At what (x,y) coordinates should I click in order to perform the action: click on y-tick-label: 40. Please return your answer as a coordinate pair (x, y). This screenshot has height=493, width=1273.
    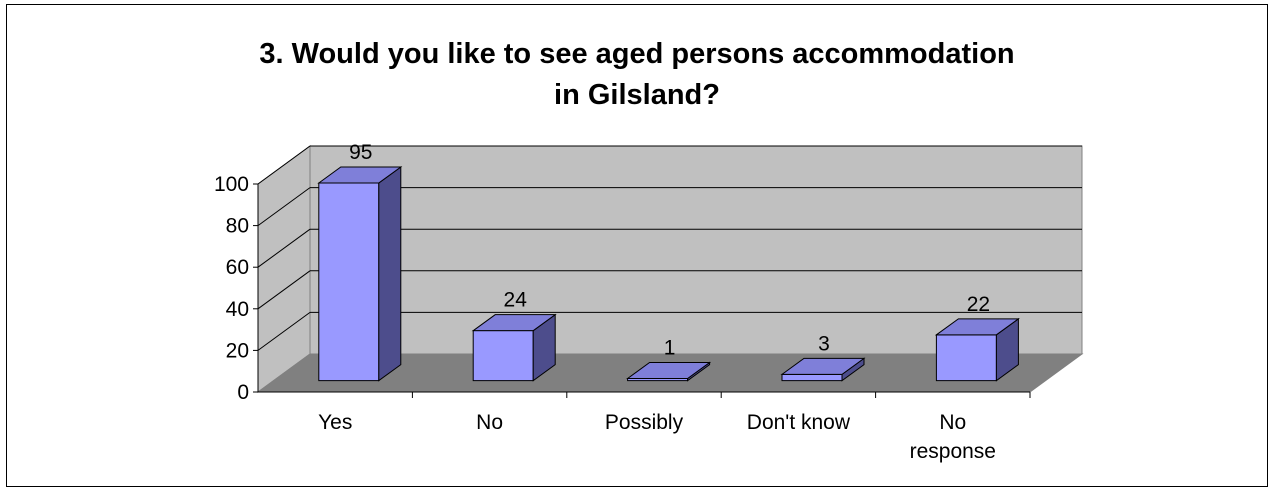
    Looking at the image, I should click on (237, 309).